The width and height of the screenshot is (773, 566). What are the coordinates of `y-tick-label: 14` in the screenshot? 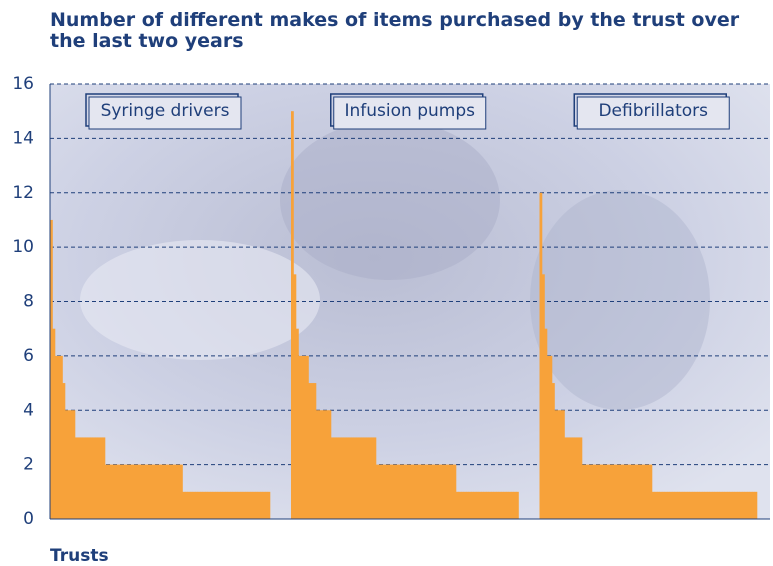 It's located at (23, 138).